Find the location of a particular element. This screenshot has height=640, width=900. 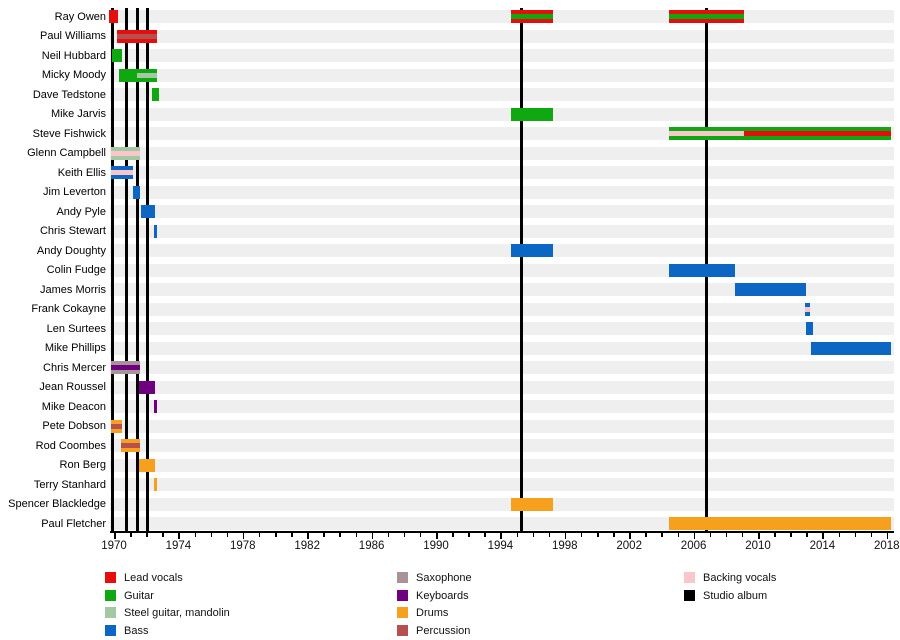

x-axis-tick-label: 1990 is located at coordinates (436, 546).